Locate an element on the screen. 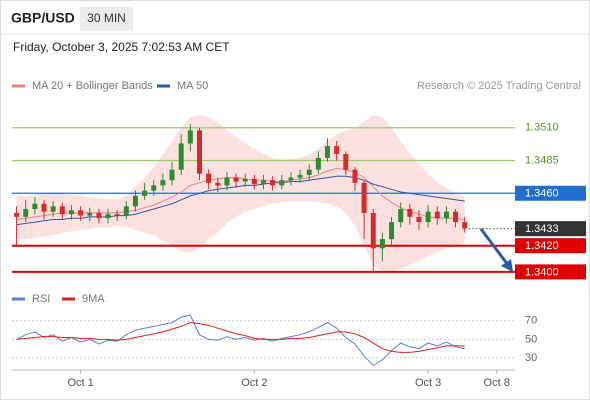 Image resolution: width=590 pixels, height=400 pixels. level-label: 1.3420 is located at coordinates (542, 246).